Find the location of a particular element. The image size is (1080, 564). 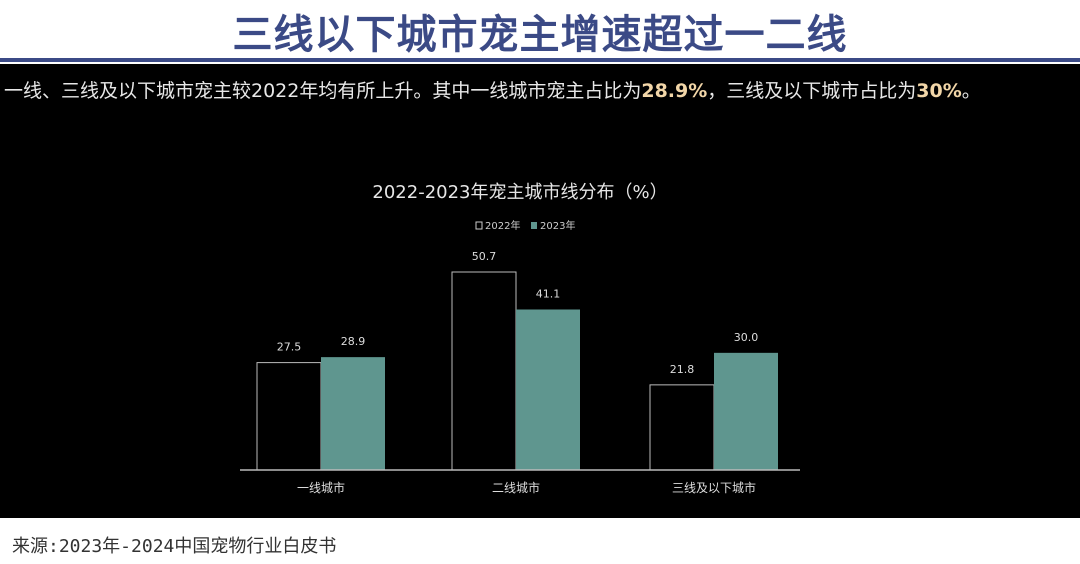

data-label: 41.1 is located at coordinates (548, 293).